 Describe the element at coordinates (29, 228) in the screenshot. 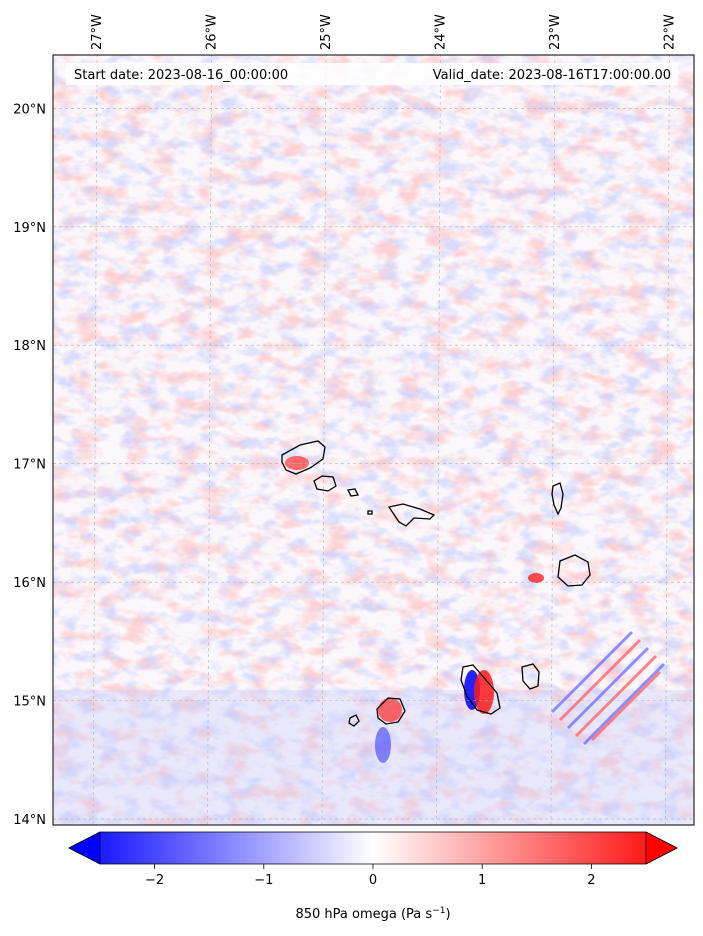

I see `lat-tick-label: 19°N` at that location.